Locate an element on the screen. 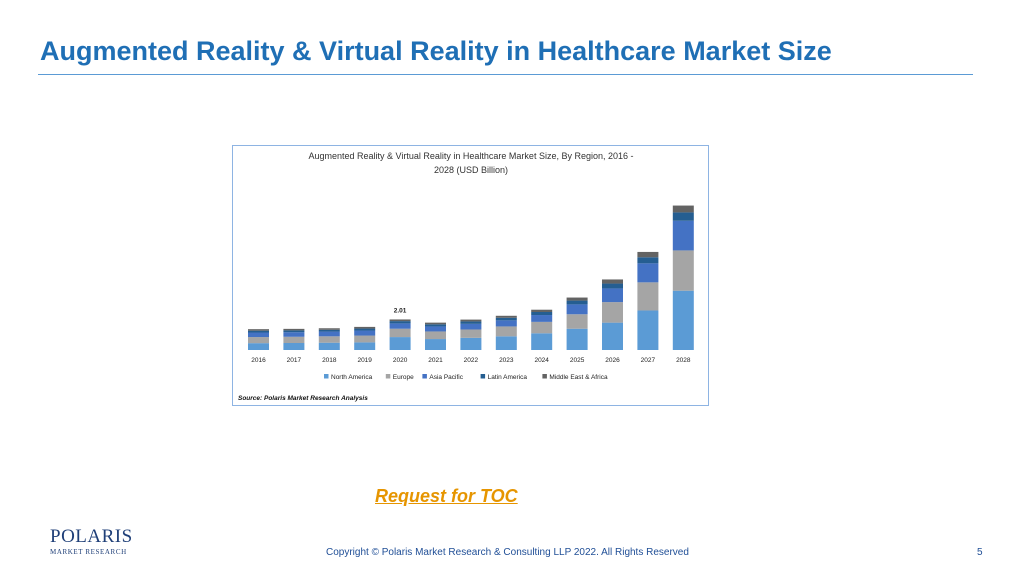 This screenshot has height=576, width=1024. legend-item: Asia Pacific is located at coordinates (446, 377).